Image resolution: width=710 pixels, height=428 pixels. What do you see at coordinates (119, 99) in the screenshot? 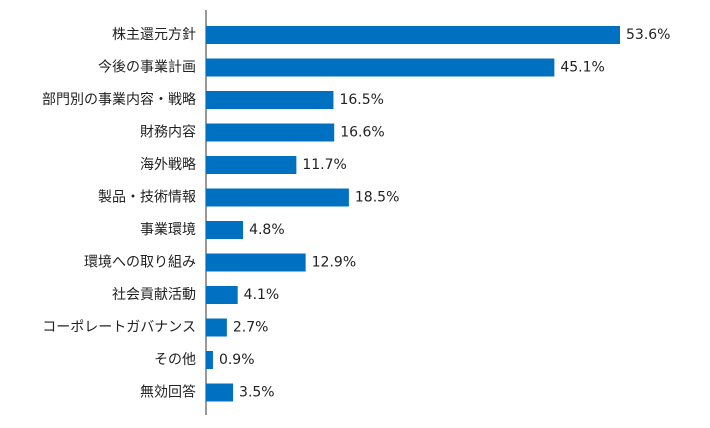
I see `category-label: 部門別の事業内容・戦略` at bounding box center [119, 99].